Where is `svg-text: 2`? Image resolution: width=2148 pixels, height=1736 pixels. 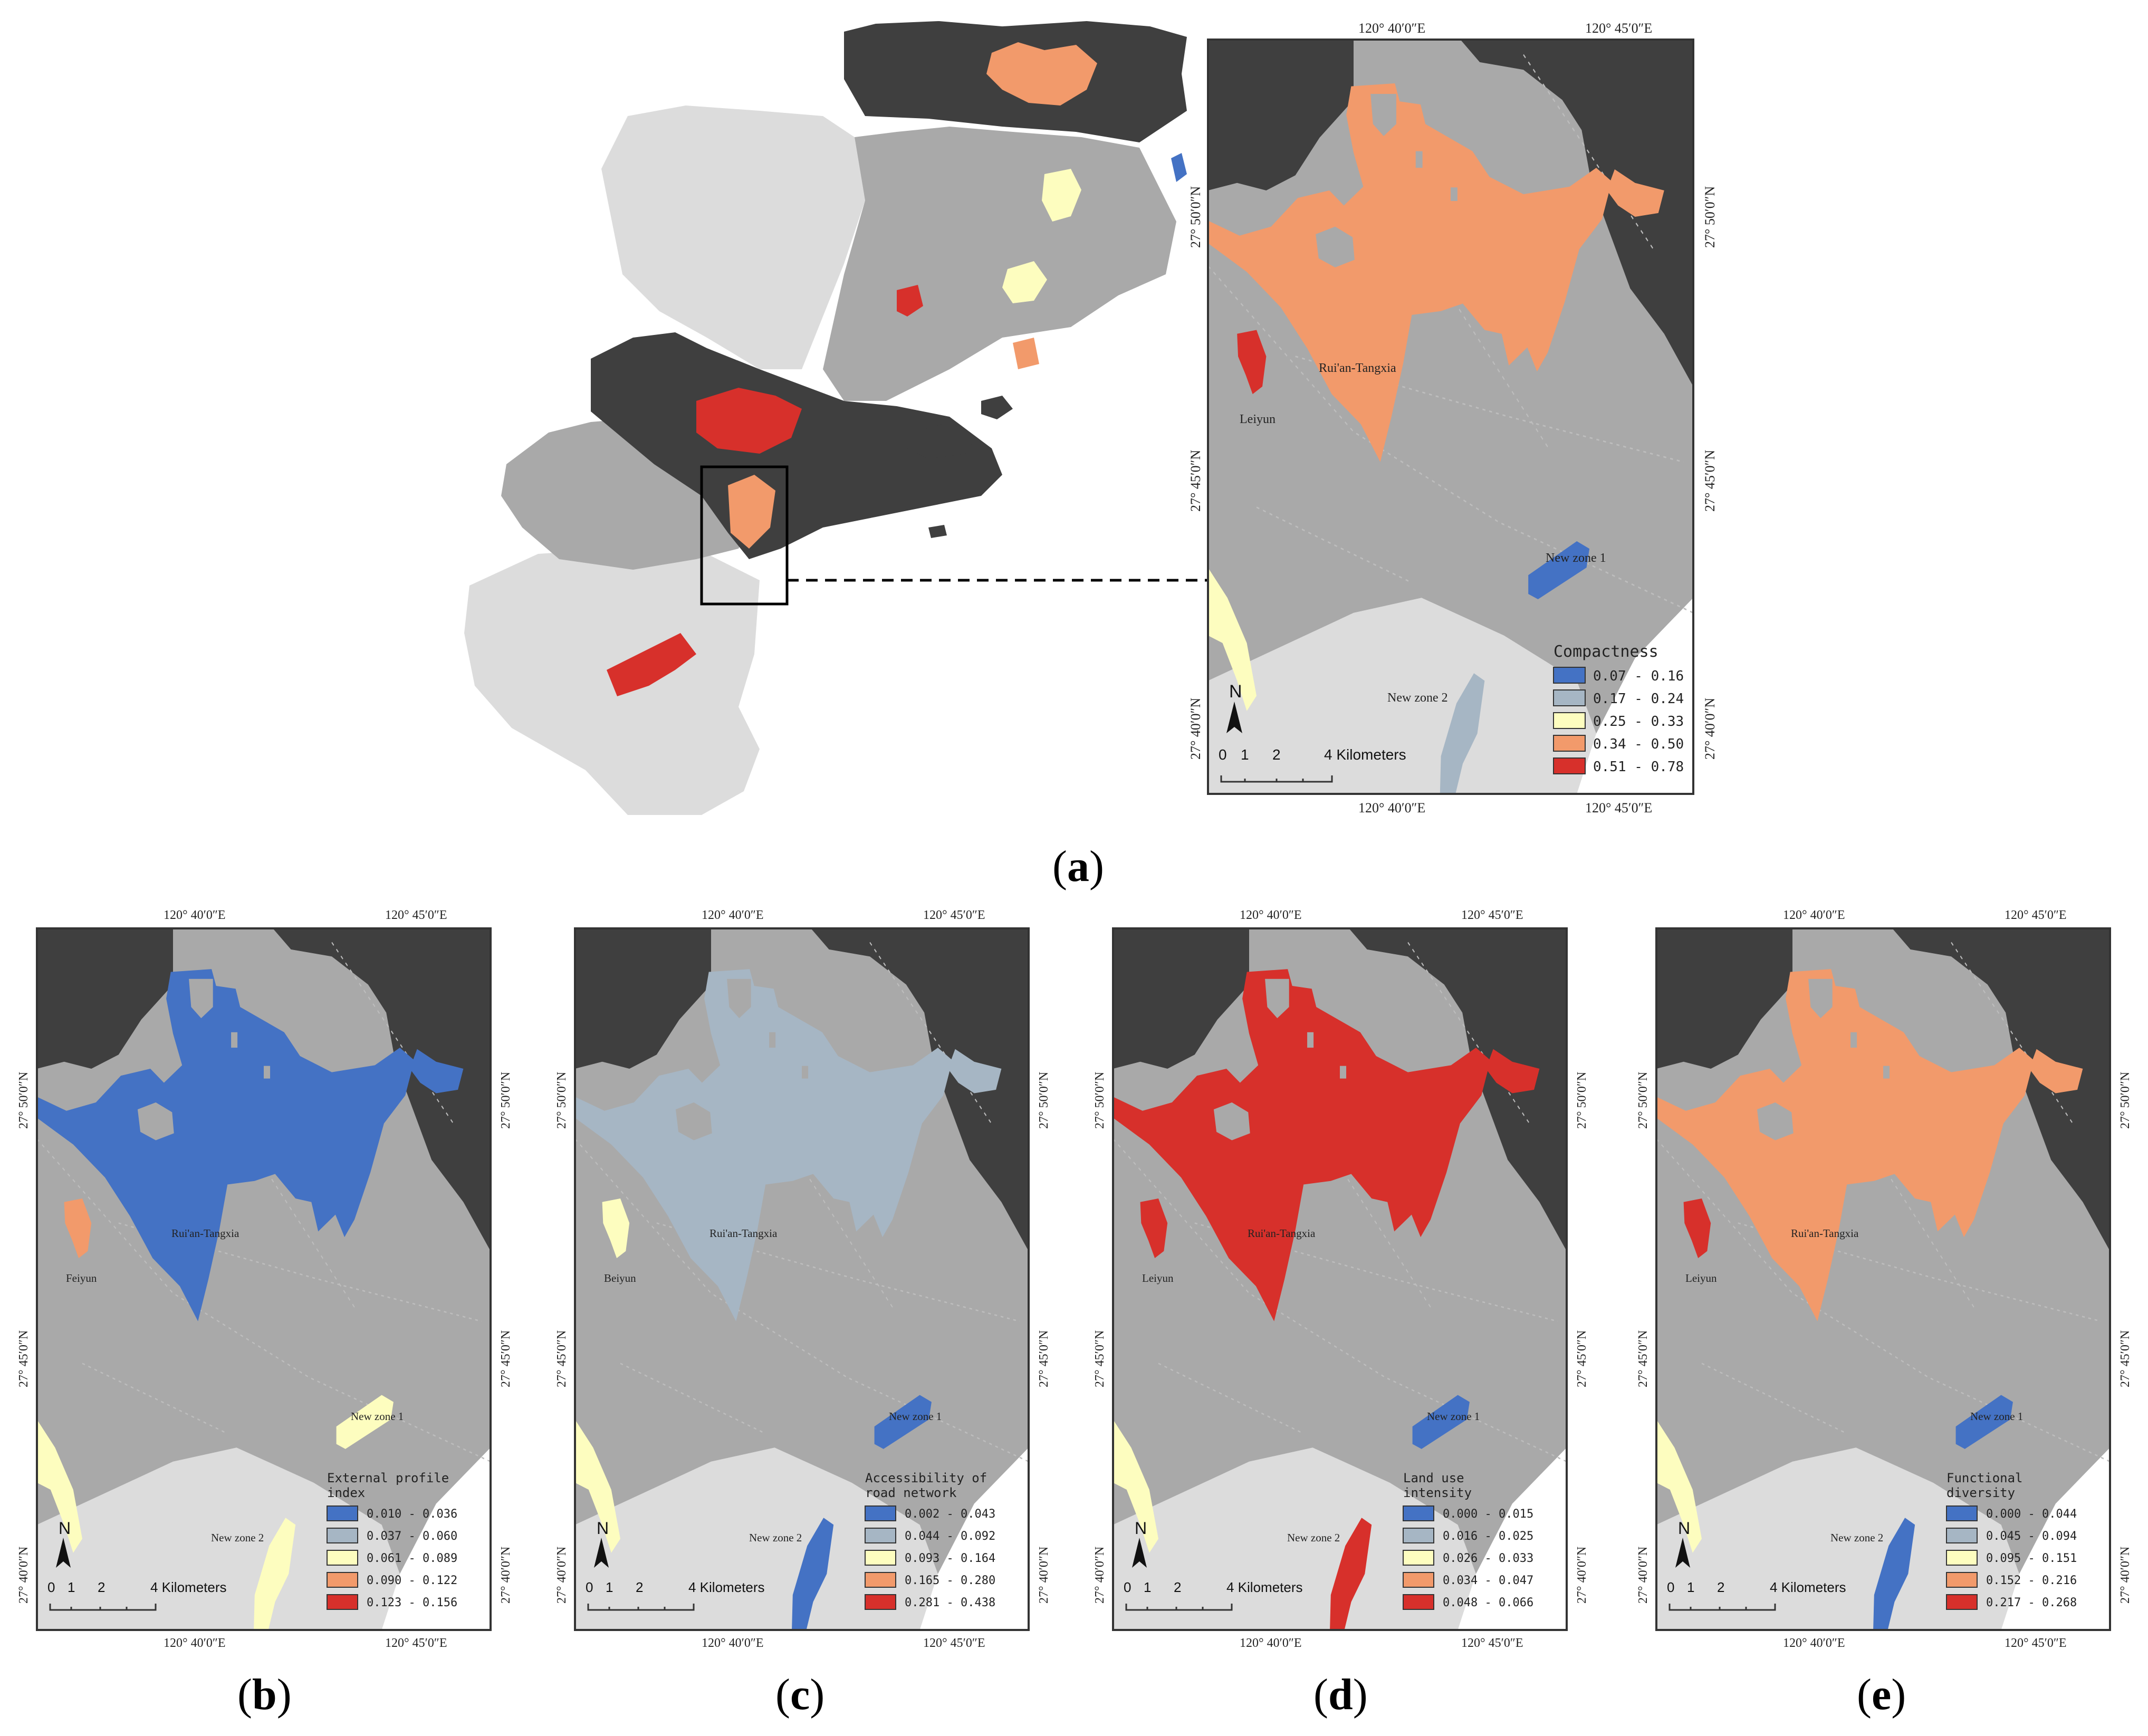
svg-text: 2 is located at coordinates (1276, 754).